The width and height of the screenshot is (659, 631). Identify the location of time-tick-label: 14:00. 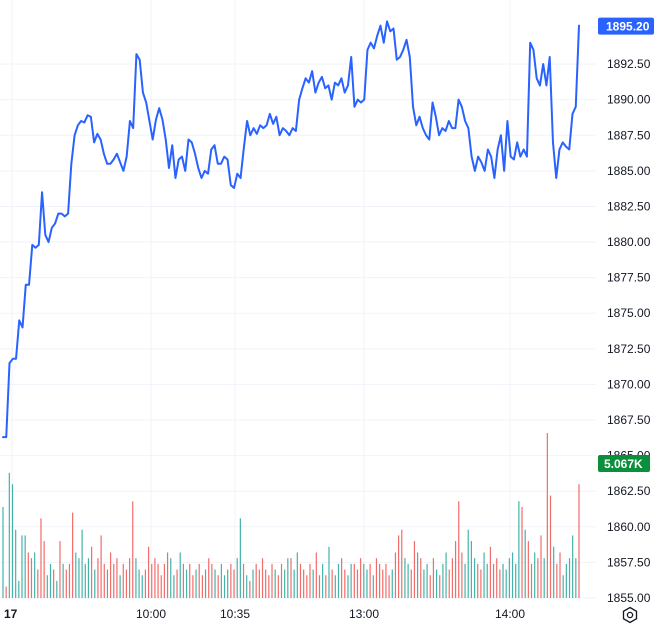
(510, 614).